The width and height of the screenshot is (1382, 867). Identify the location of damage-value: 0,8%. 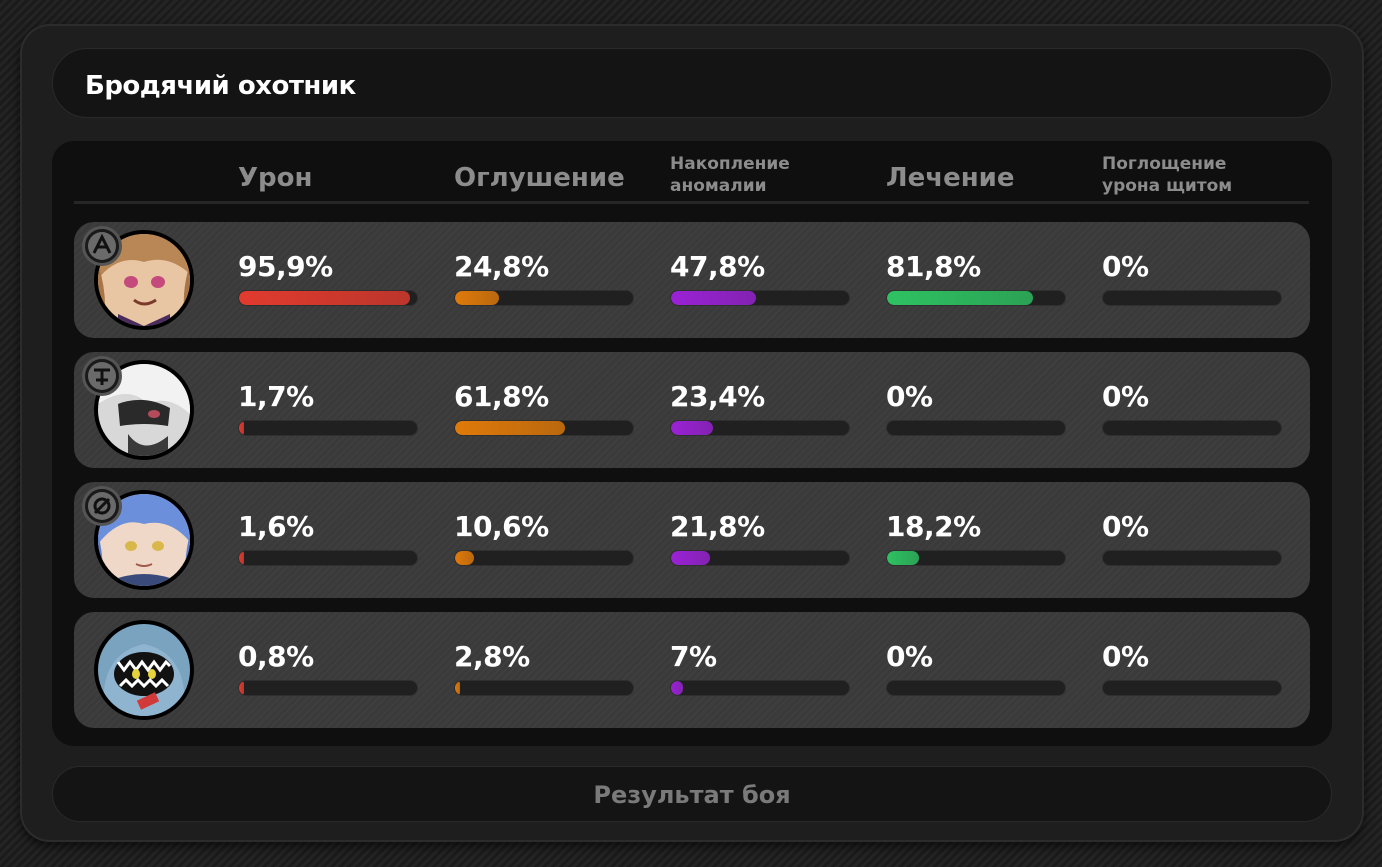
(276, 656).